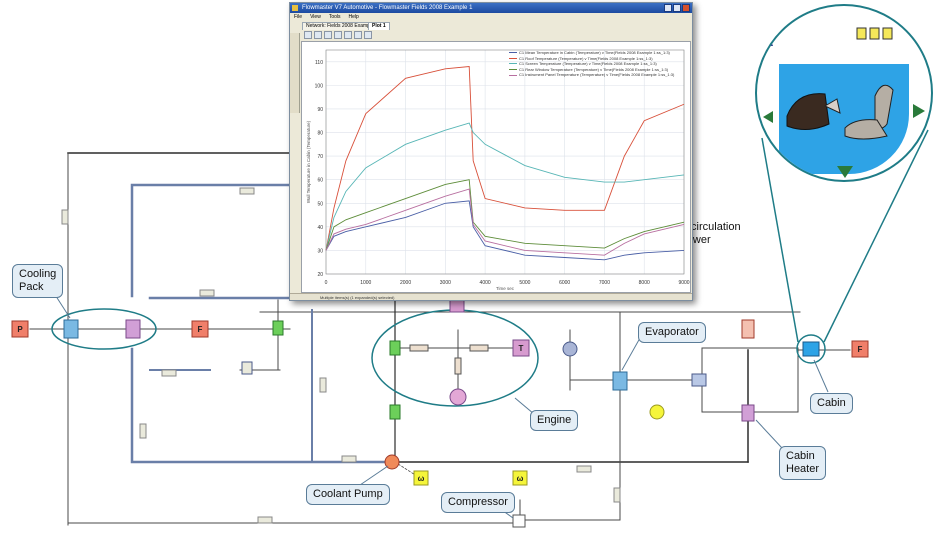 The image size is (945, 533). I want to click on x-tick-label: 6000, so click(564, 283).